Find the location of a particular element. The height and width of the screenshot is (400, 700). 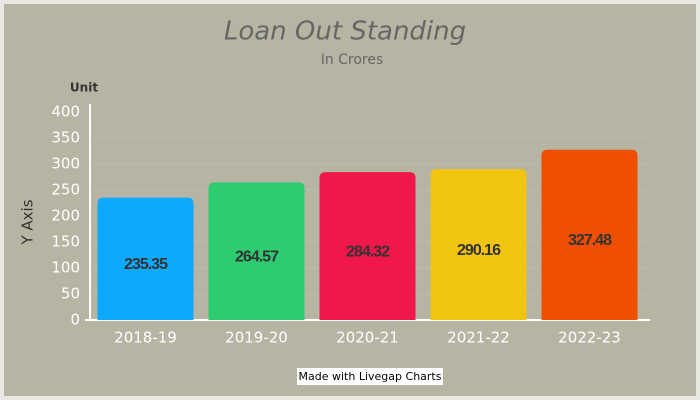

x-tick-label: 2019-20 is located at coordinates (256, 338).